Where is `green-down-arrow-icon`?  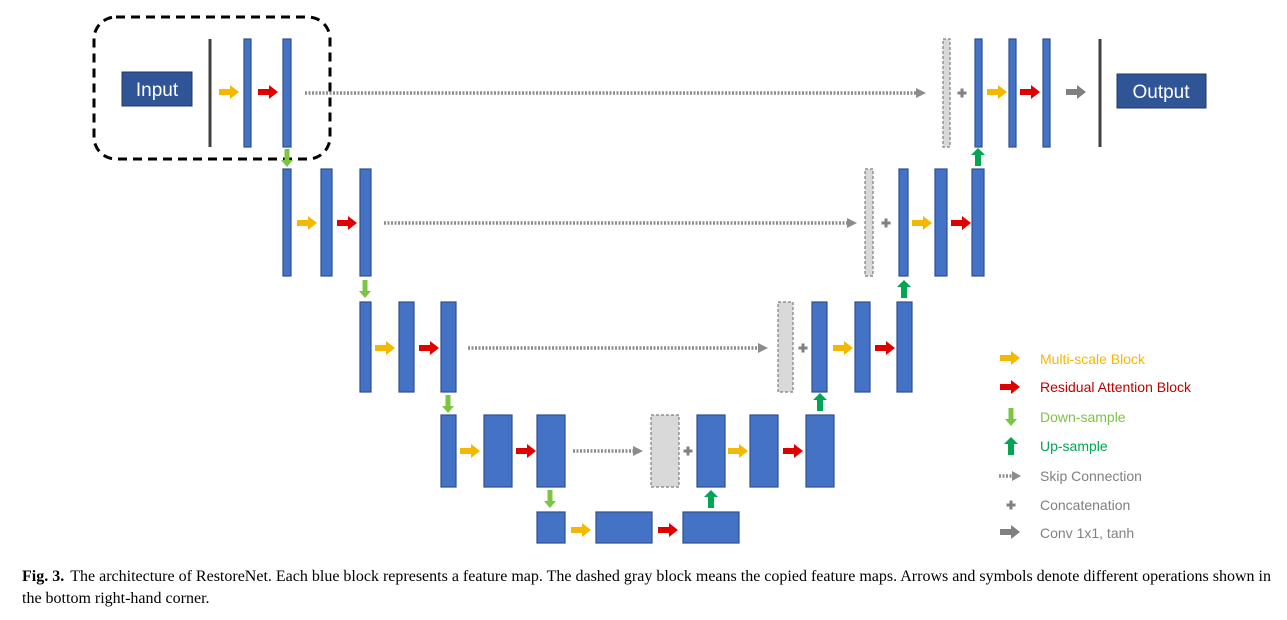
green-down-arrow-icon is located at coordinates (1011, 417).